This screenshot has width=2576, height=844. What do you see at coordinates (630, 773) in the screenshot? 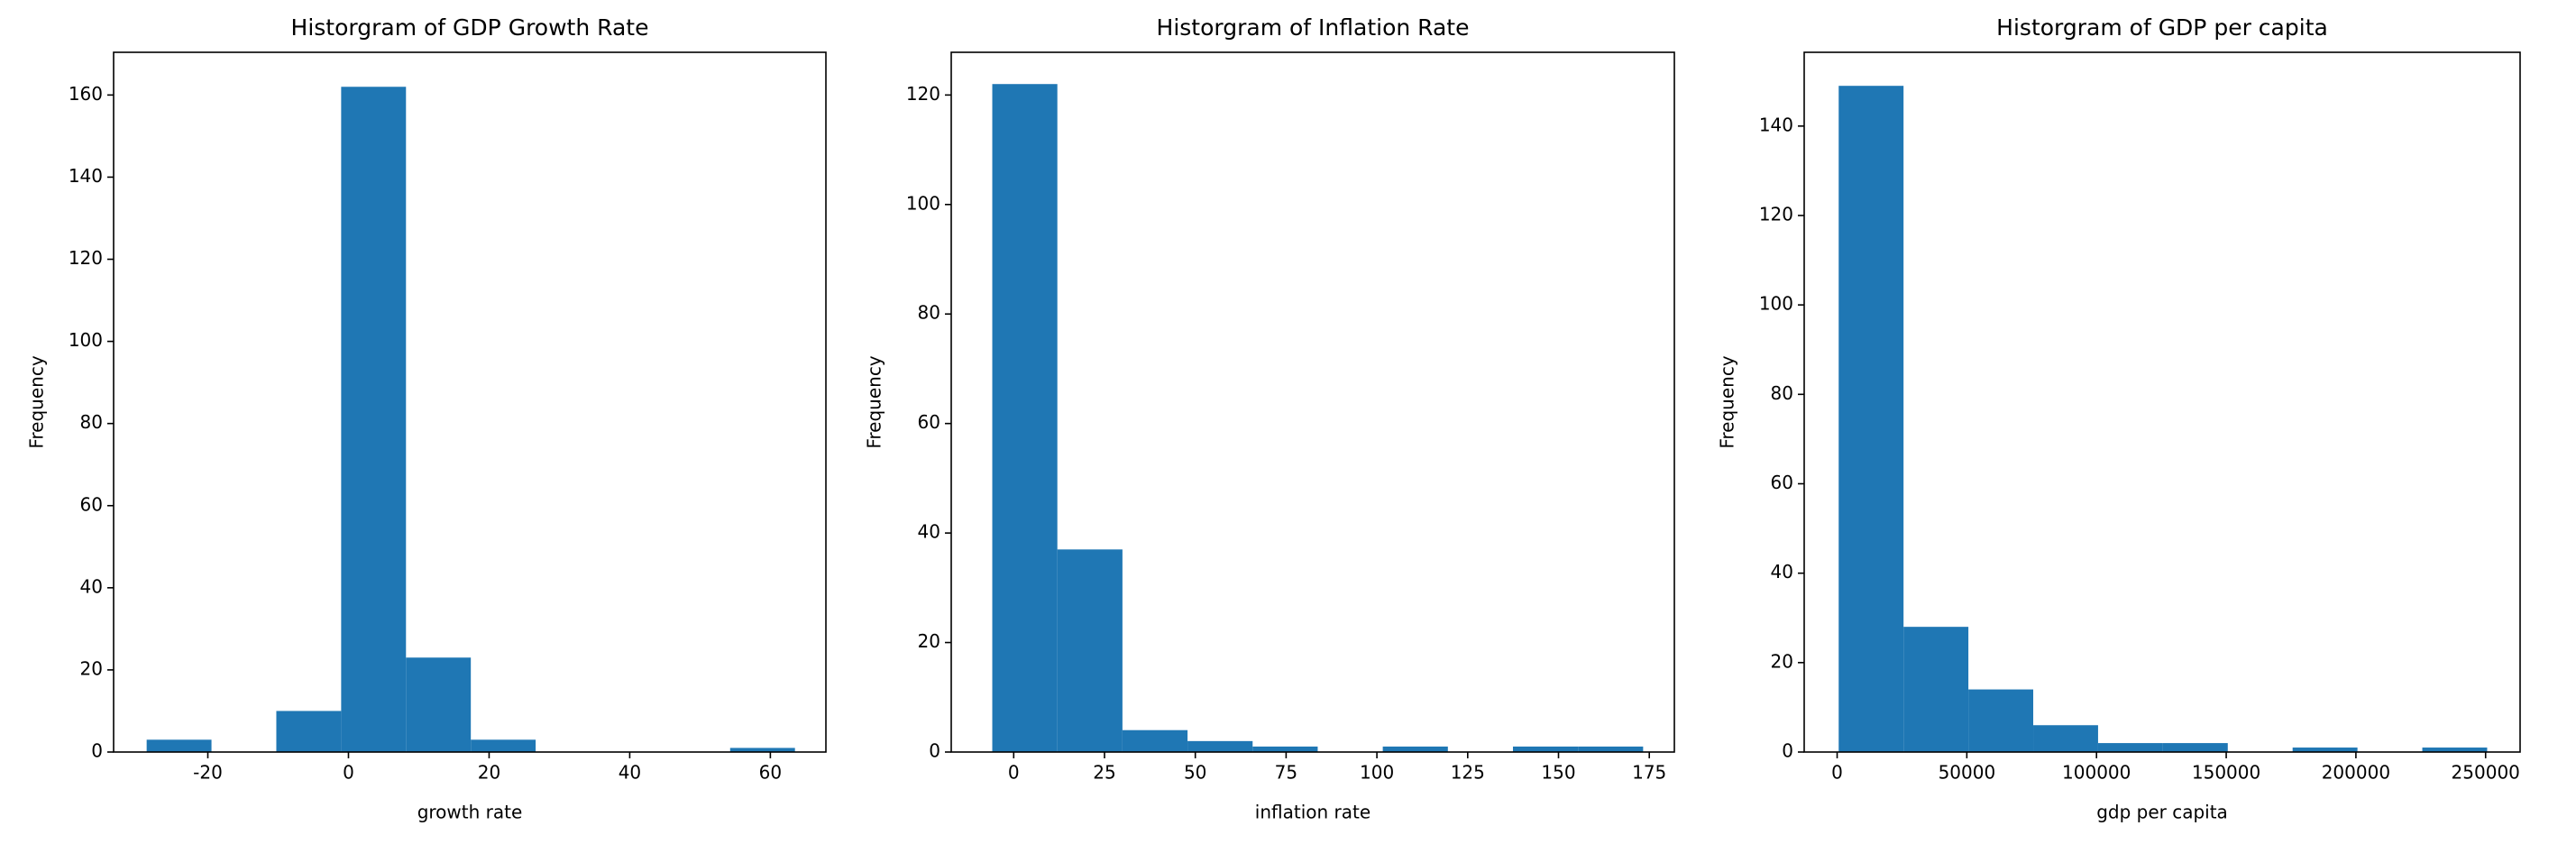
I see `x-tick-label: 40` at bounding box center [630, 773].